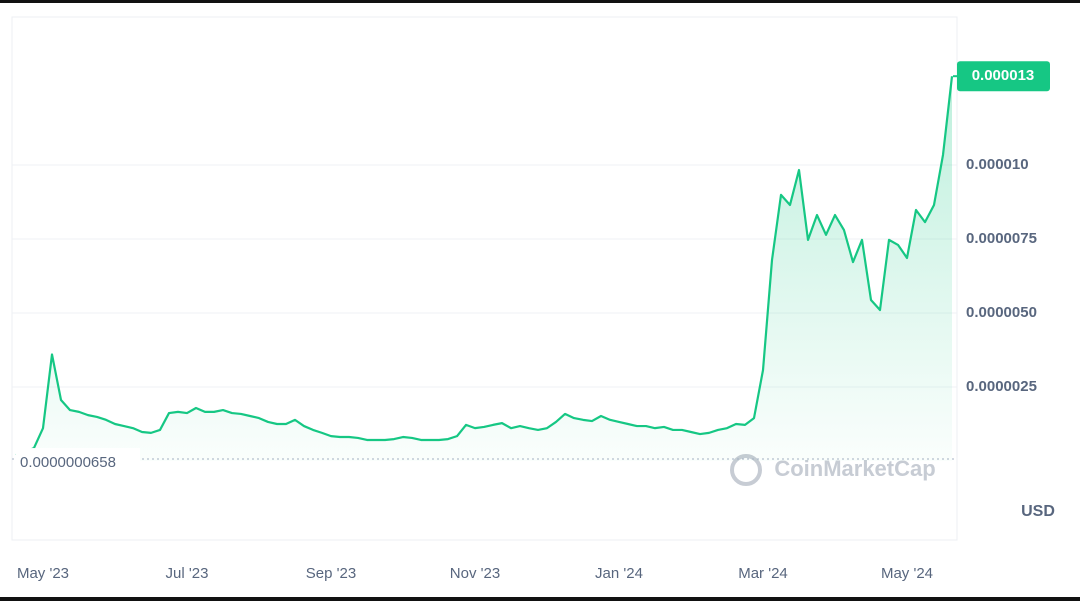 This screenshot has width=1080, height=601. I want to click on y-tick-label: 0.0000075, so click(1001, 238).